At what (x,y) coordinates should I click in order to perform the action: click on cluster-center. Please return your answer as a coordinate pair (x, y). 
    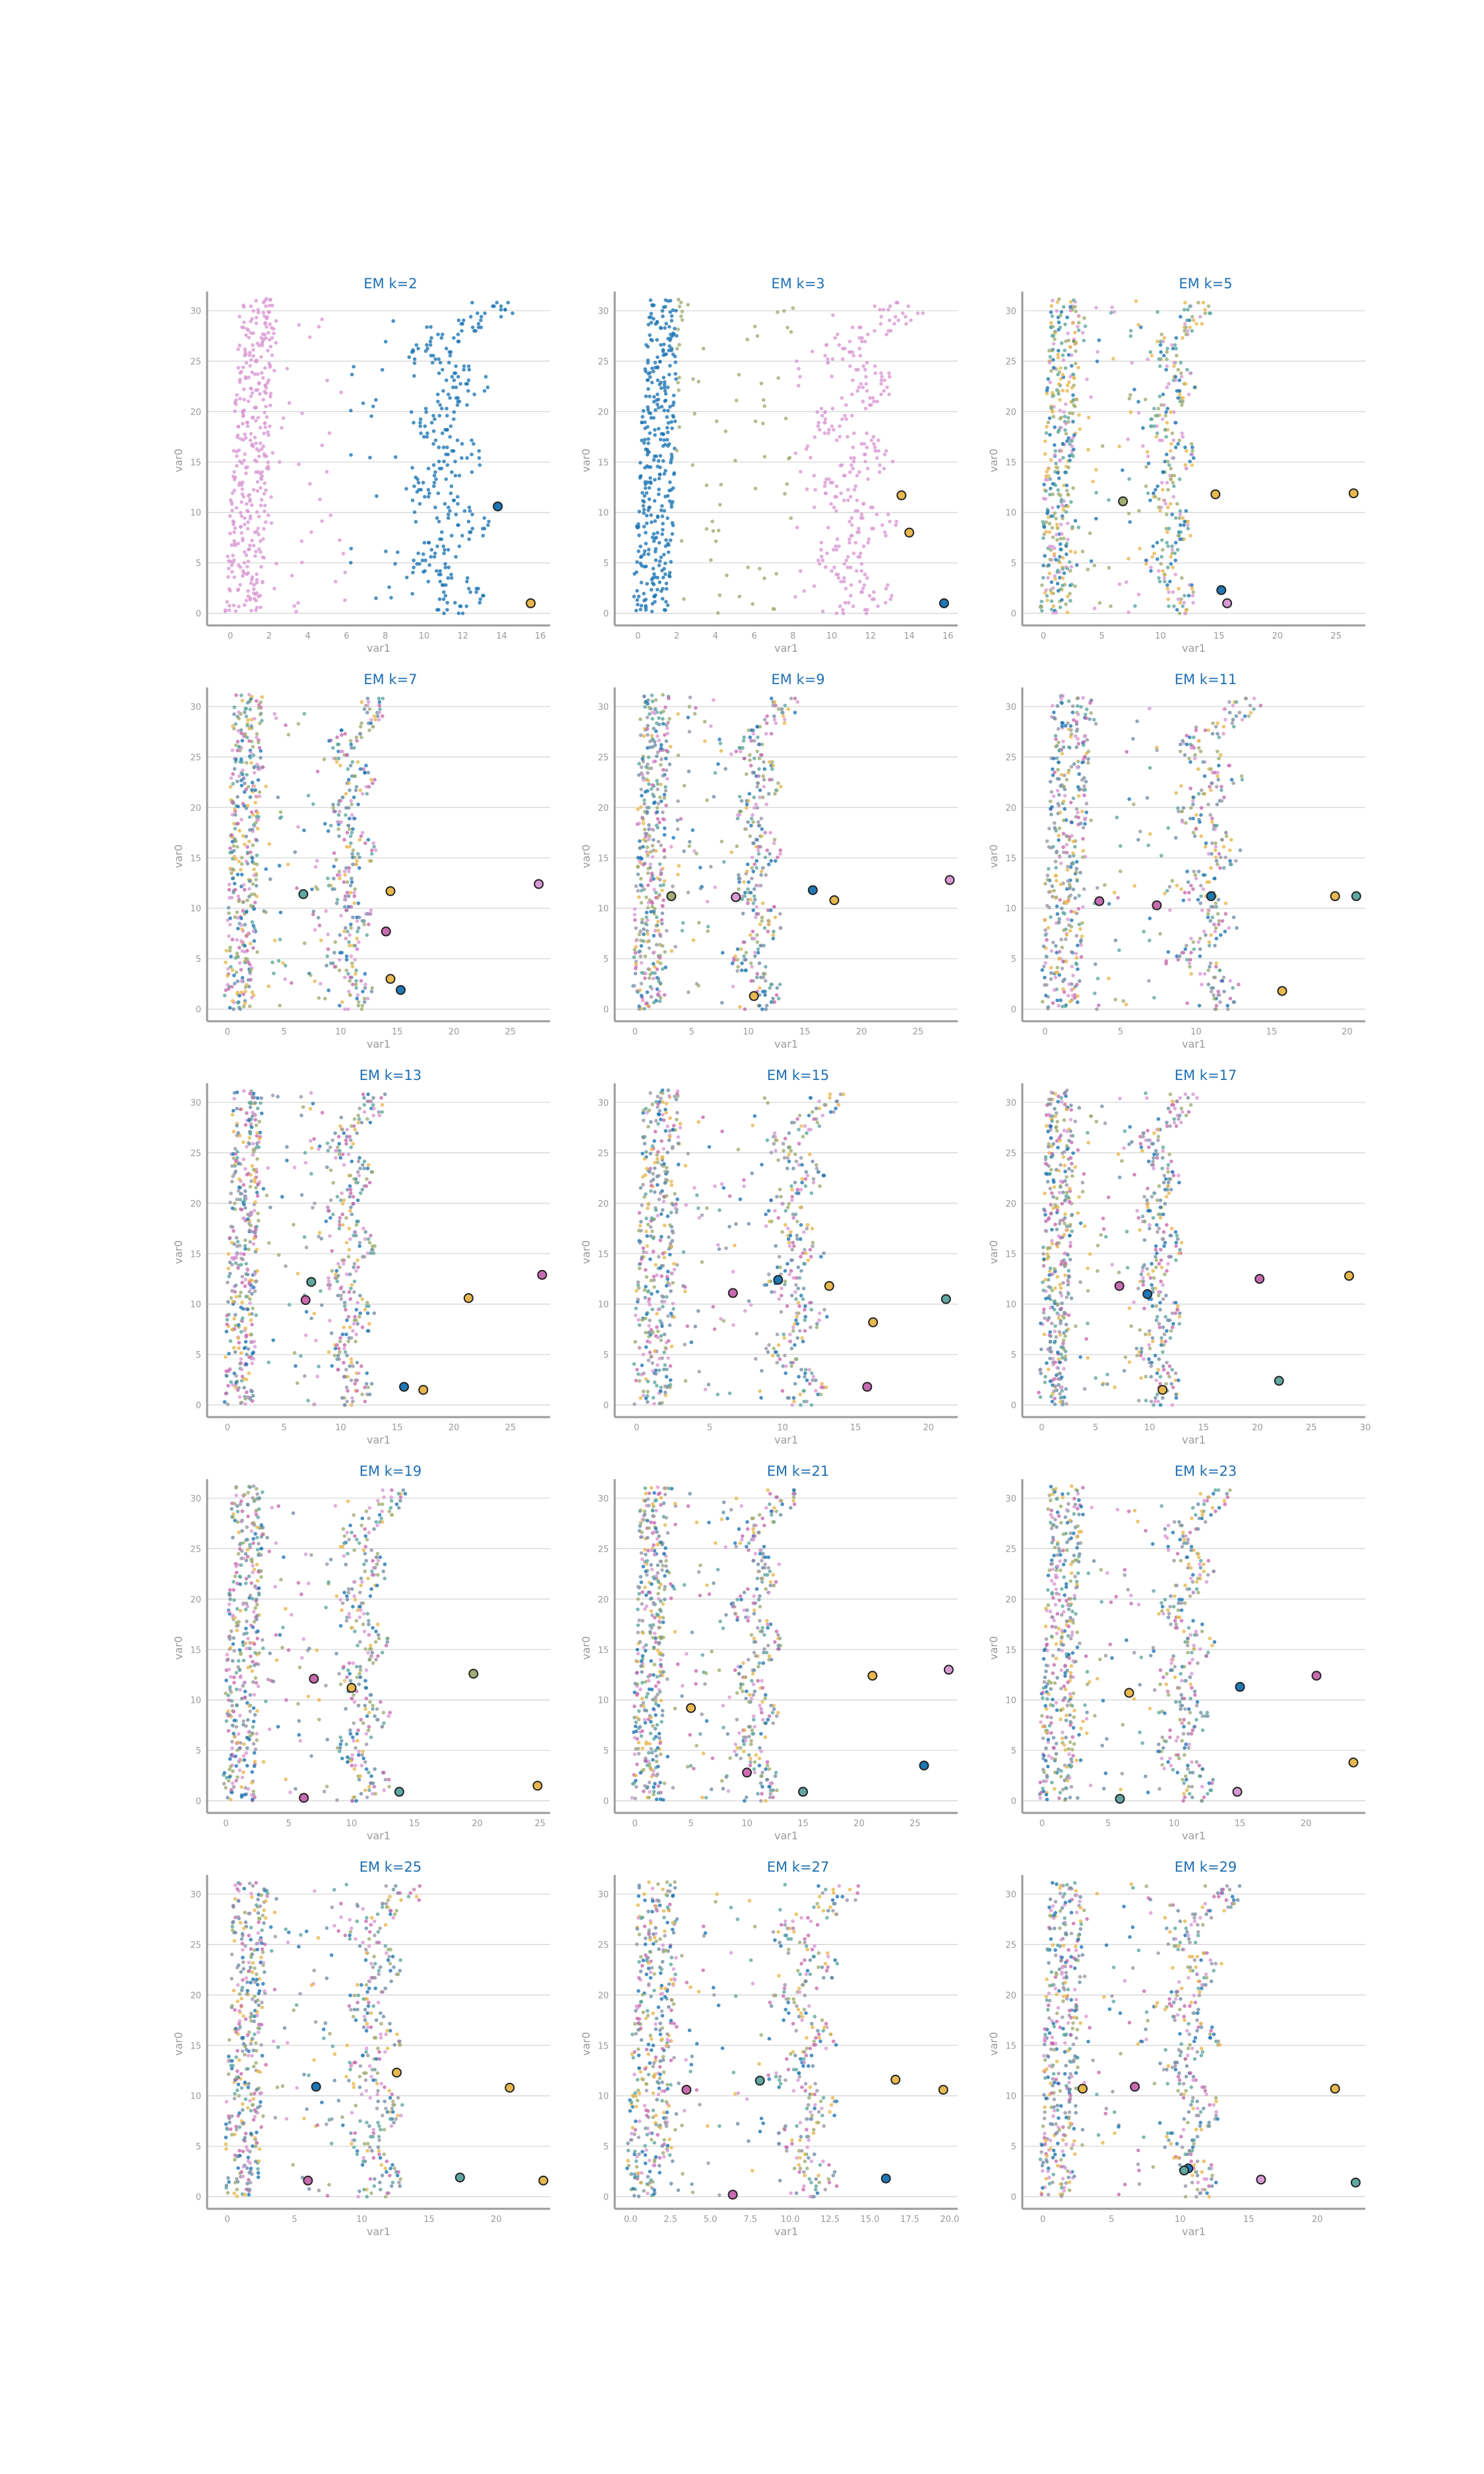
    Looking at the image, I should click on (539, 884).